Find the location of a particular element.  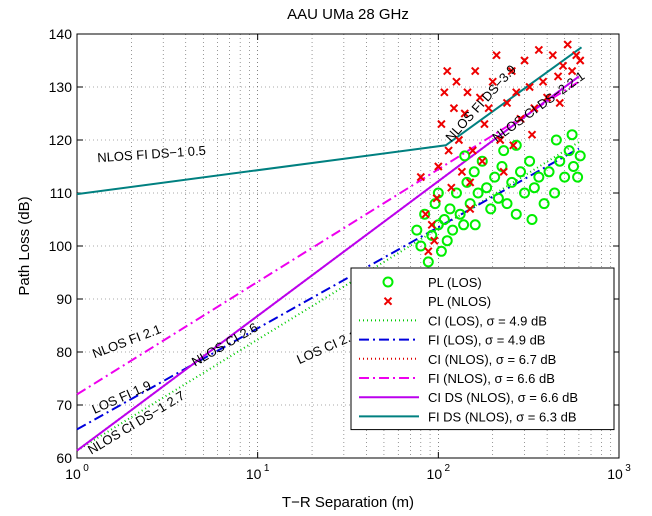

legend-label: FI (LOS), σ = 4.9 dB is located at coordinates (486, 340).